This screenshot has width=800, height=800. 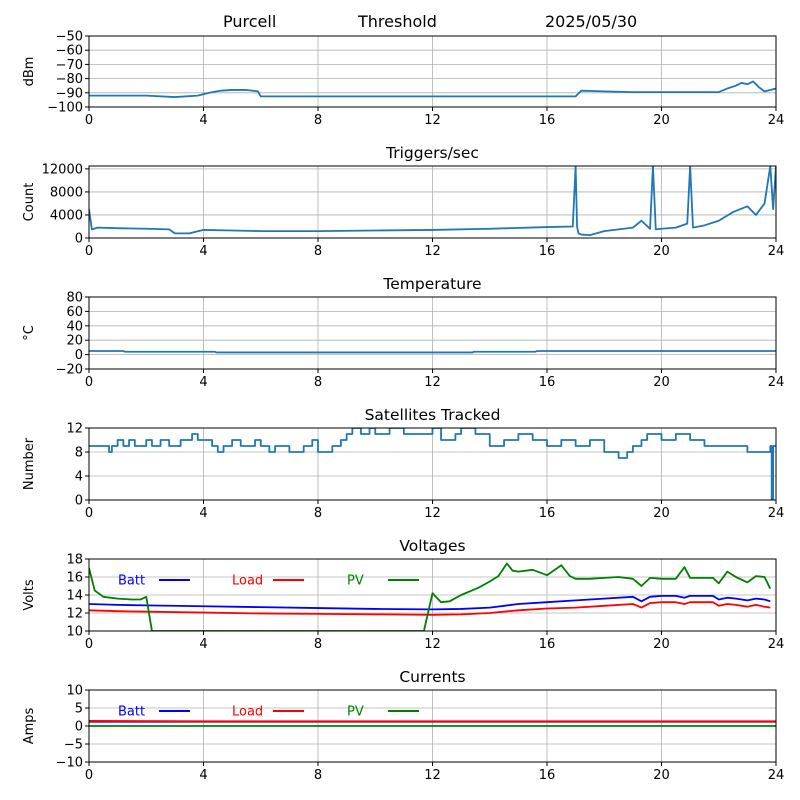 What do you see at coordinates (89, 120) in the screenshot?
I see `threshold-x-tick-label: 0` at bounding box center [89, 120].